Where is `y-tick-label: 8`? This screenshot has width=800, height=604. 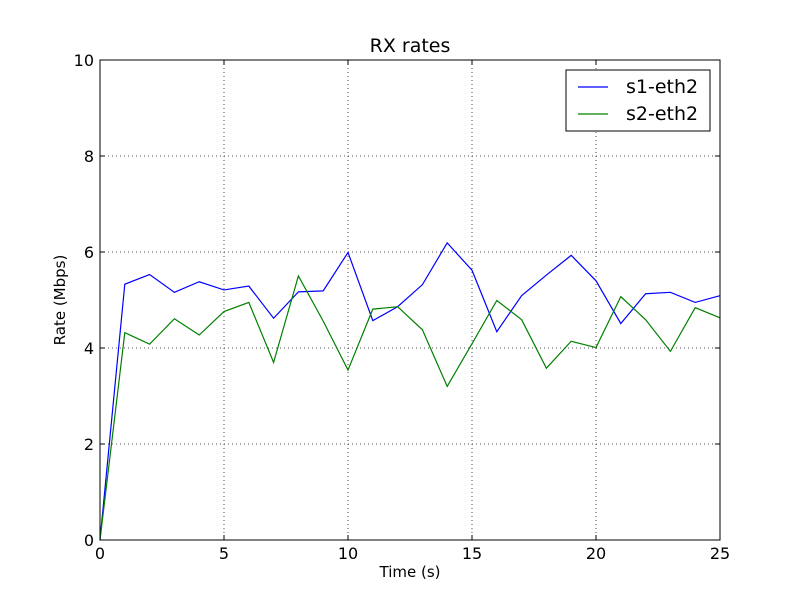
y-tick-label: 8 is located at coordinates (89, 156).